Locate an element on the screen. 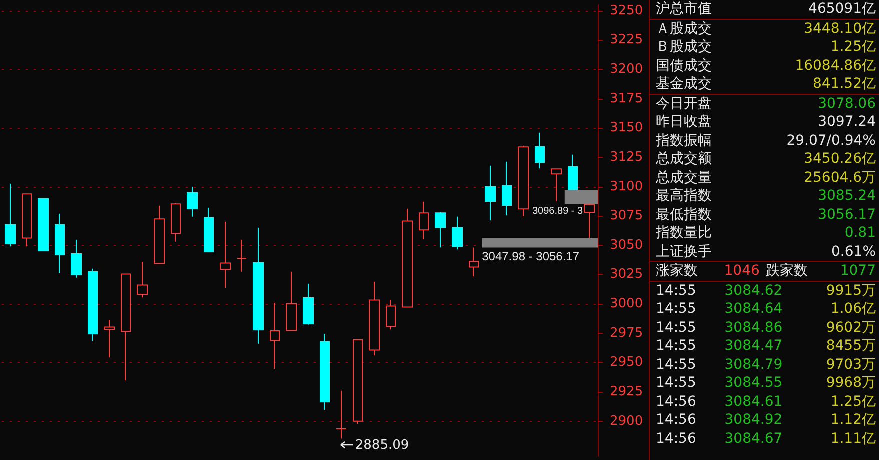 This screenshot has width=879, height=460. text: 1.06亿 is located at coordinates (853, 309).